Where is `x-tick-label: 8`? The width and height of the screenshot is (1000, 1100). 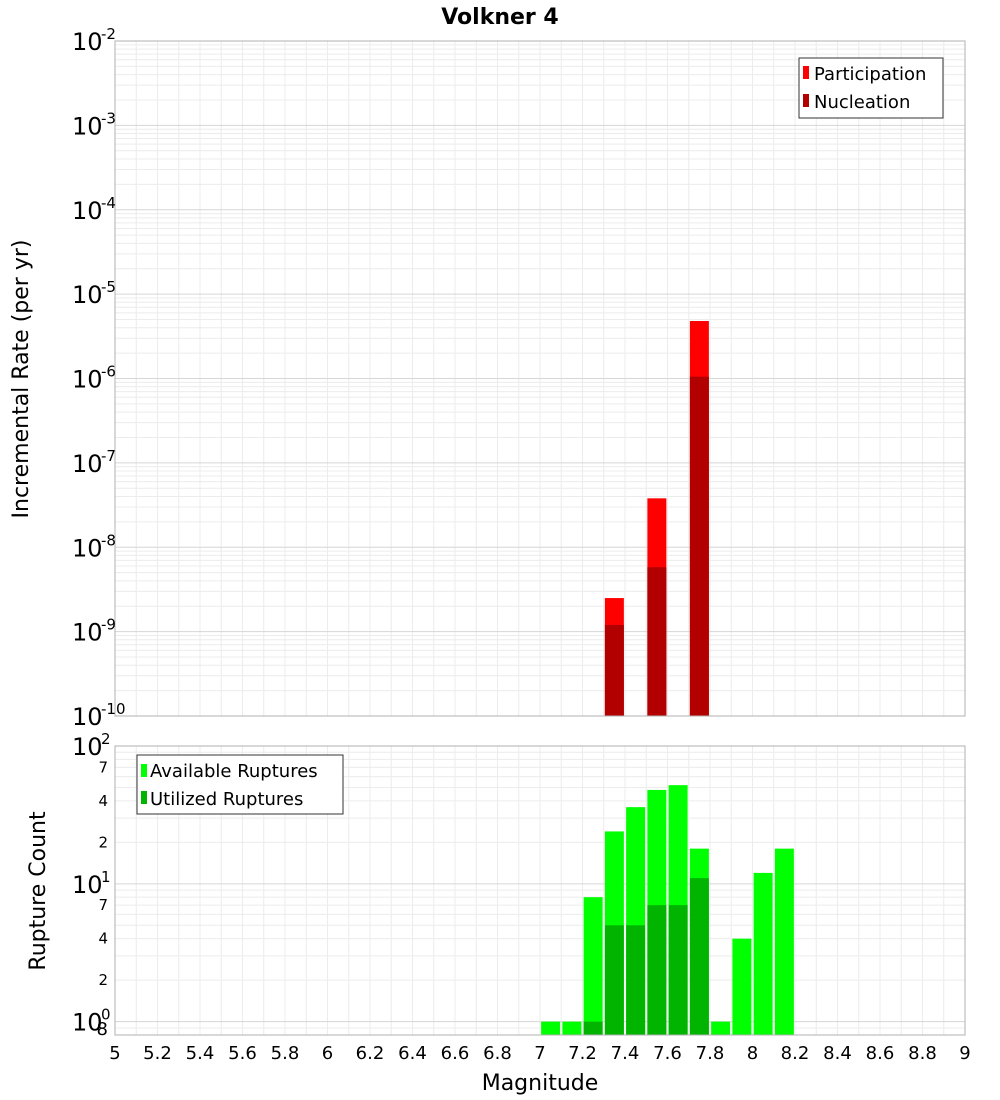
x-tick-label: 8 is located at coordinates (752, 1053).